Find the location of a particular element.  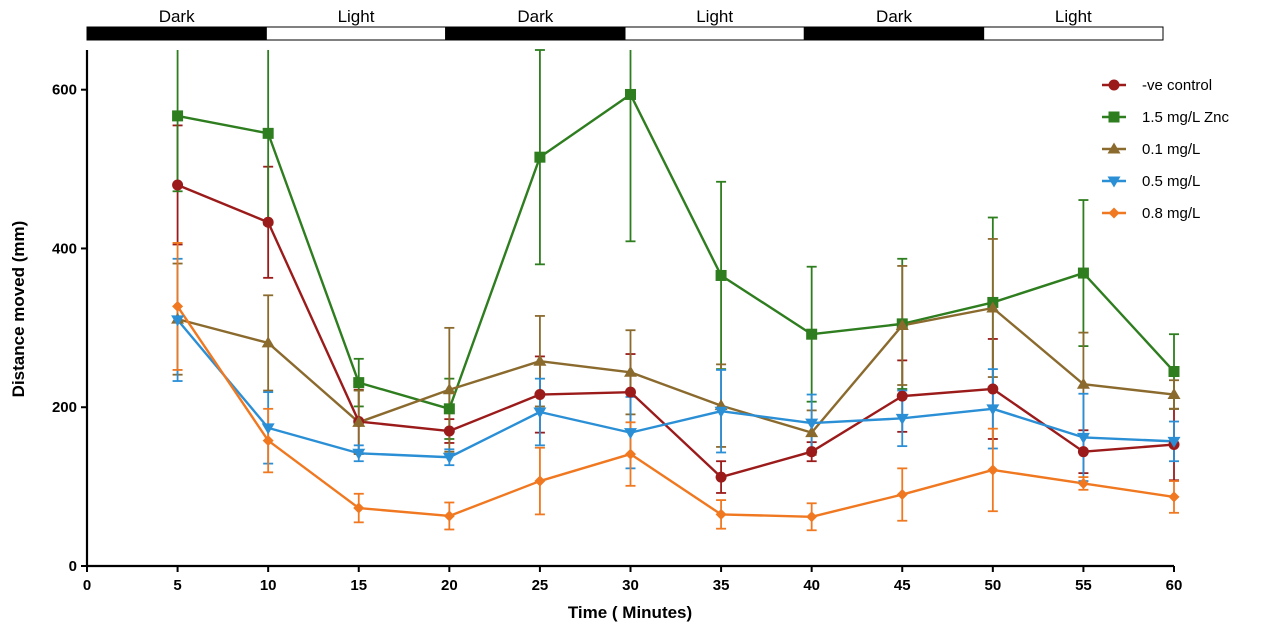

phase-label-1: Dark is located at coordinates (177, 16).